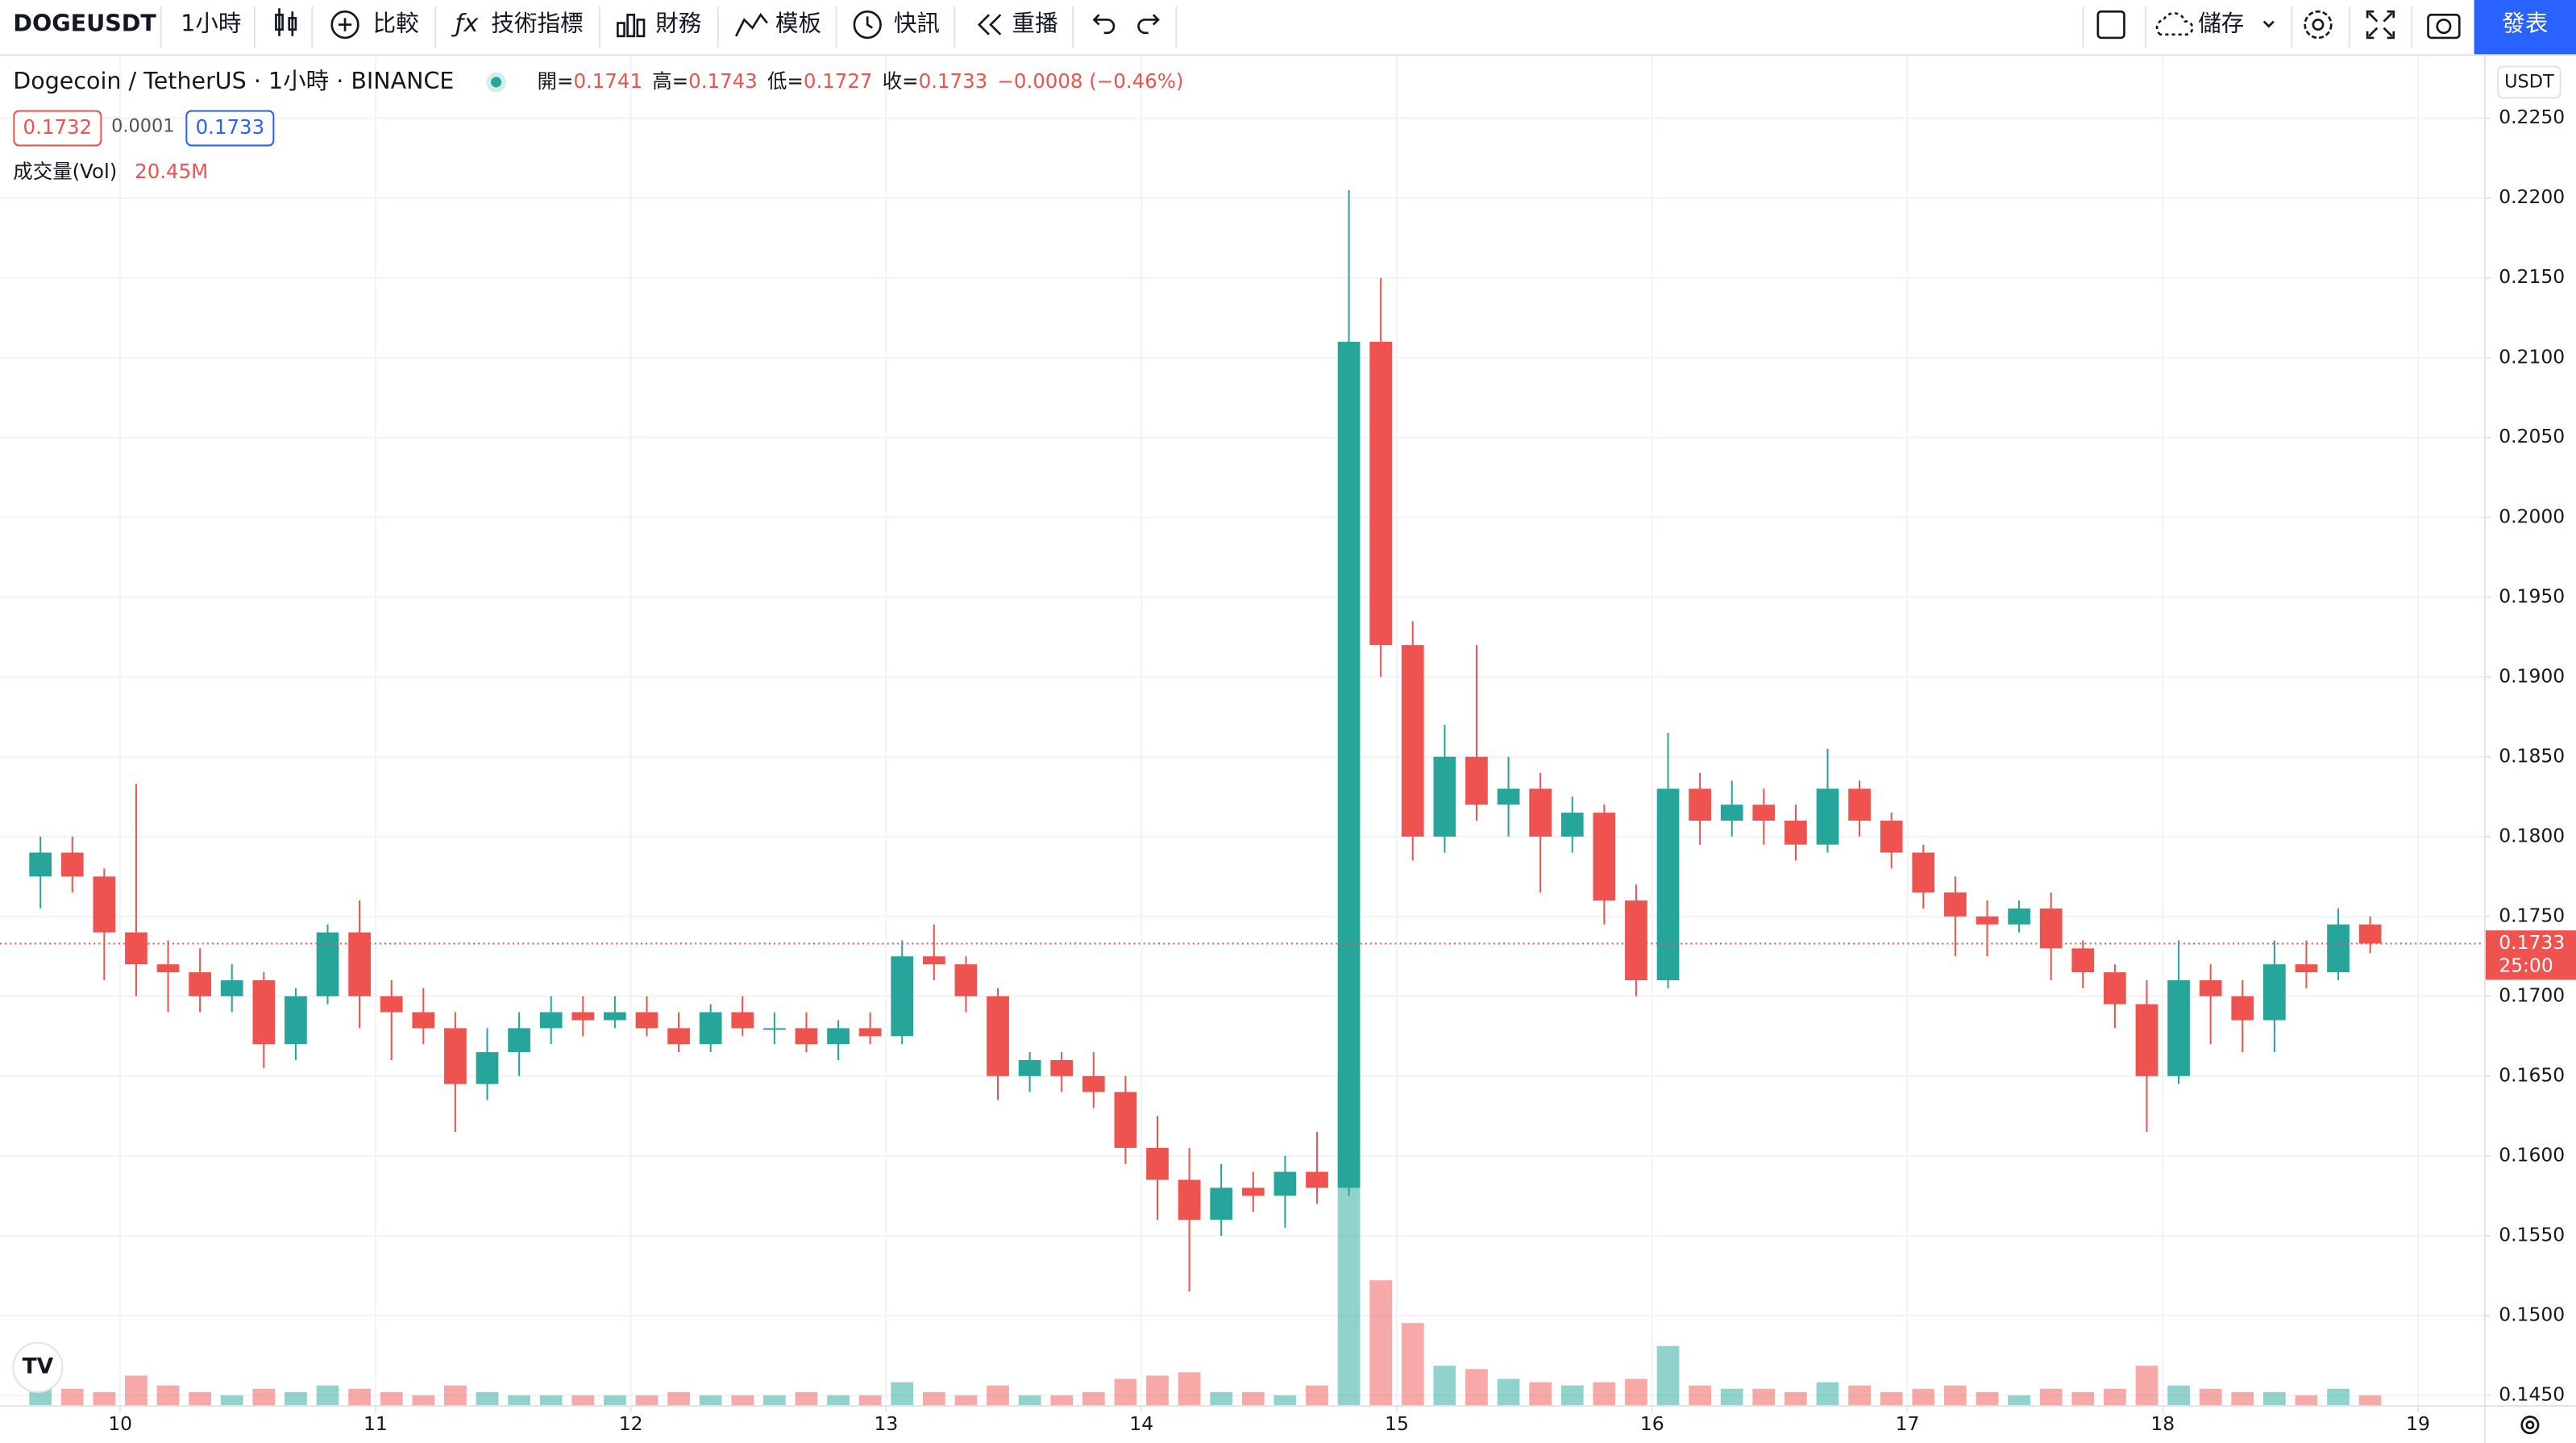 This screenshot has width=2576, height=1443. I want to click on ask-box, so click(230, 129).